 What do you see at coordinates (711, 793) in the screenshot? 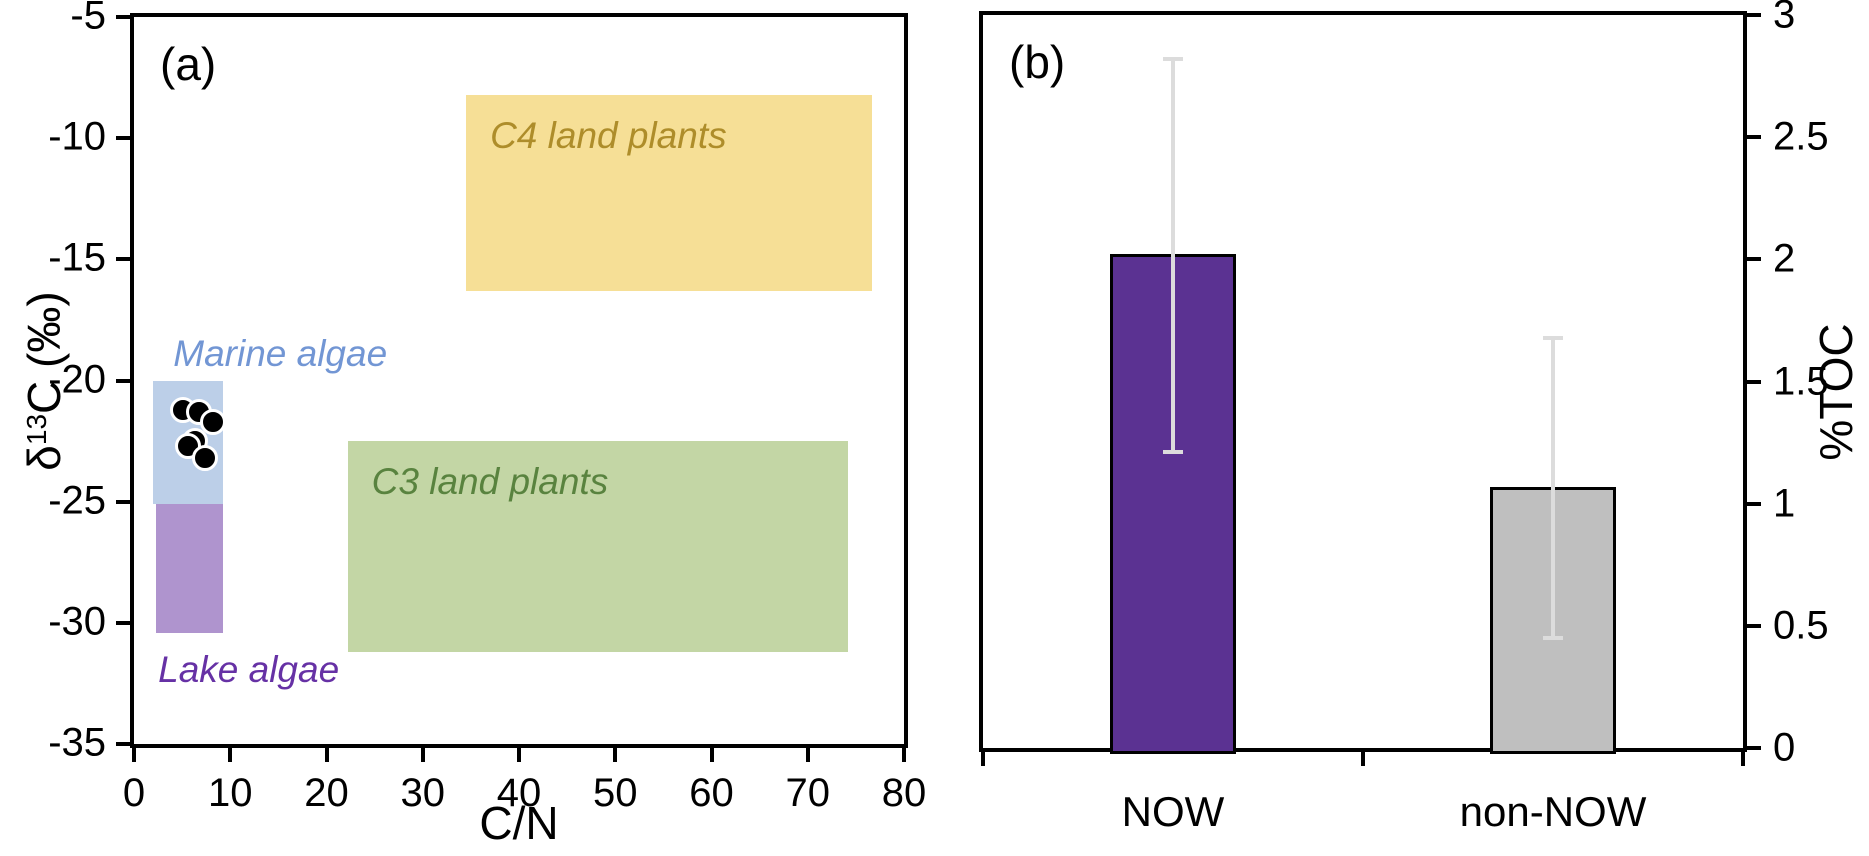
I see `x-tick-label: 60` at bounding box center [711, 793].